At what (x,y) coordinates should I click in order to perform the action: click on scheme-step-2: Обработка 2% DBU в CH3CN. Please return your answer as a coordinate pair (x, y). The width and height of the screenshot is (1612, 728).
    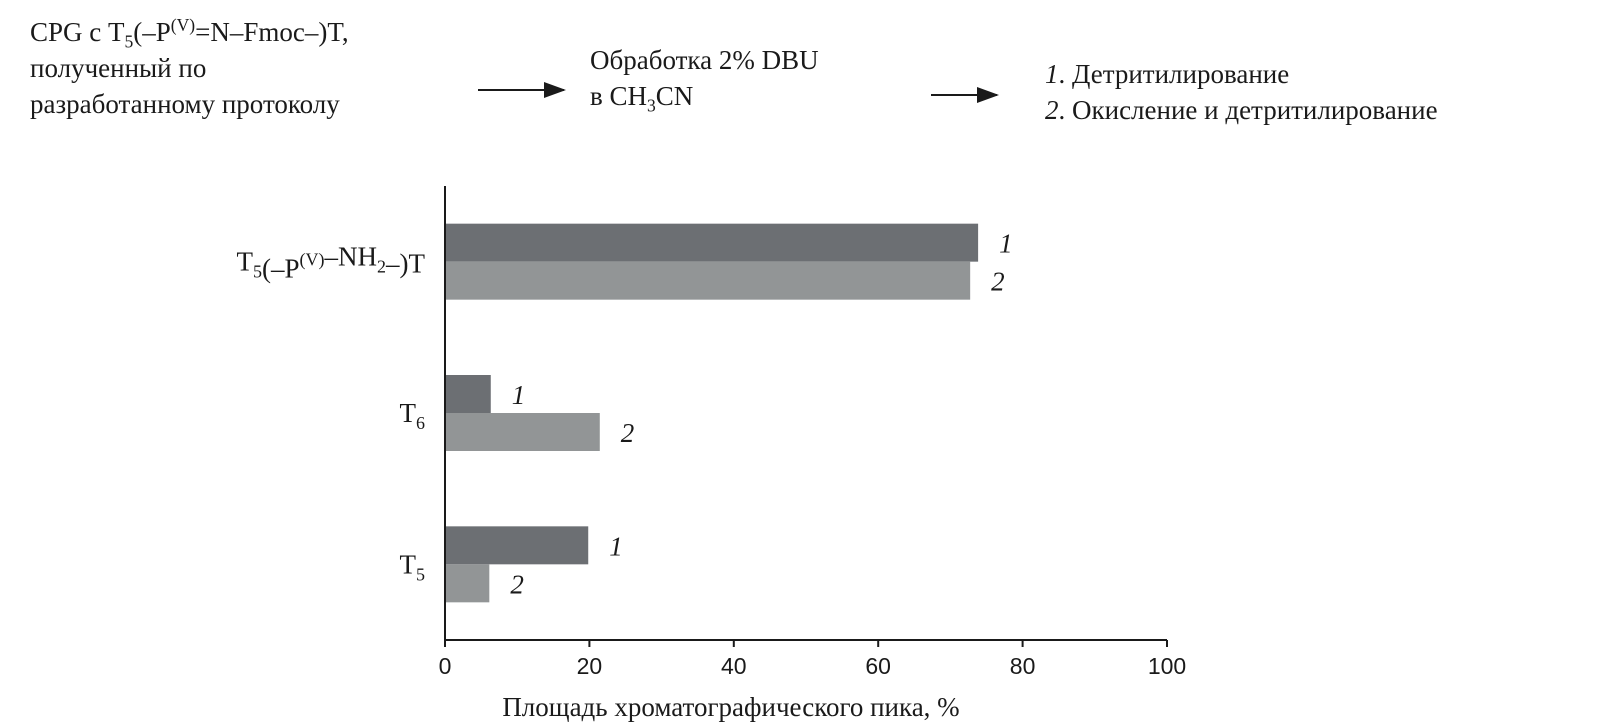
    Looking at the image, I should click on (704, 78).